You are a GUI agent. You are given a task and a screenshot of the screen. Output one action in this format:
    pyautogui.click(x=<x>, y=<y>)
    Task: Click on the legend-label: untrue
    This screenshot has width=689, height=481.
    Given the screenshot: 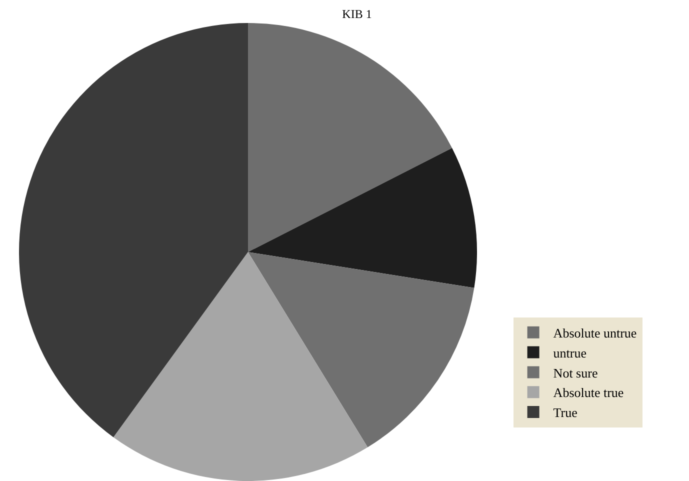 What is the action you would take?
    pyautogui.click(x=570, y=352)
    